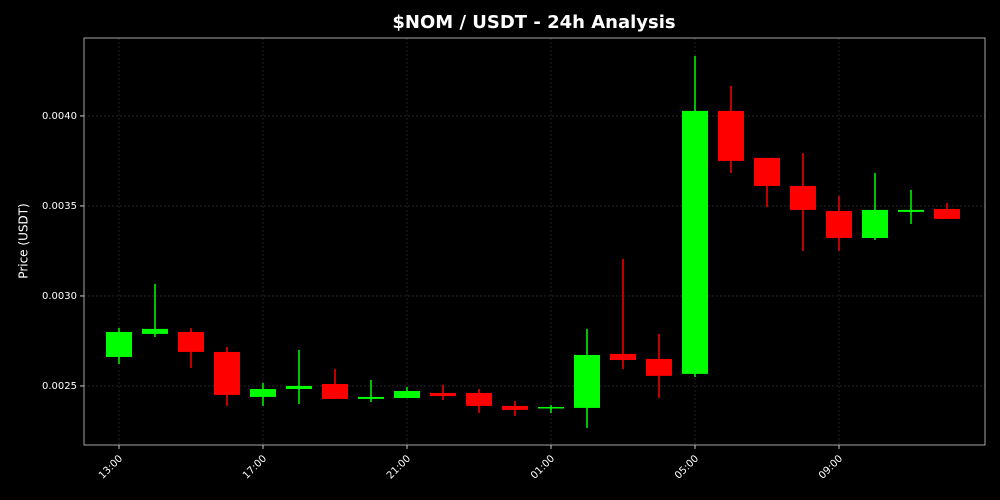 The height and width of the screenshot is (500, 1000). What do you see at coordinates (111, 467) in the screenshot?
I see `x-tick-label: 13:00` at bounding box center [111, 467].